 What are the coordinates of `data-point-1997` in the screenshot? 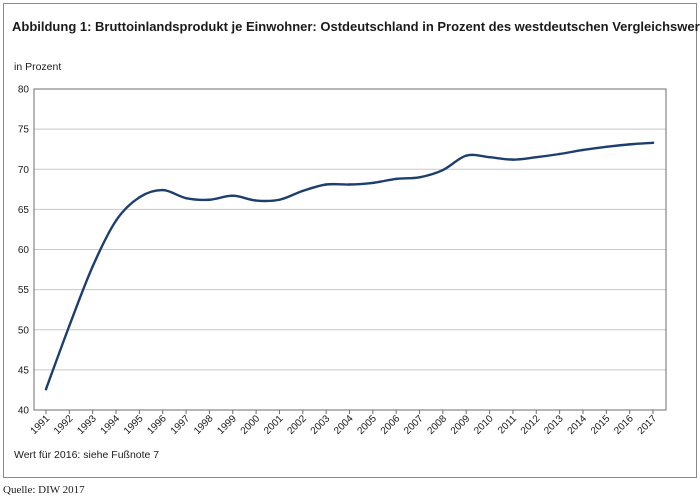 It's located at (186, 198).